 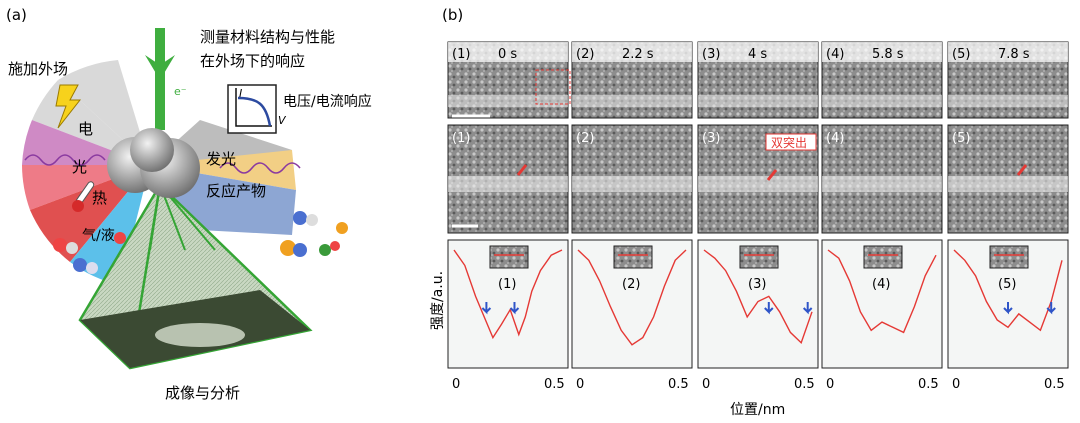 I want to click on frame-time: 7.8 s, so click(x=1014, y=54).